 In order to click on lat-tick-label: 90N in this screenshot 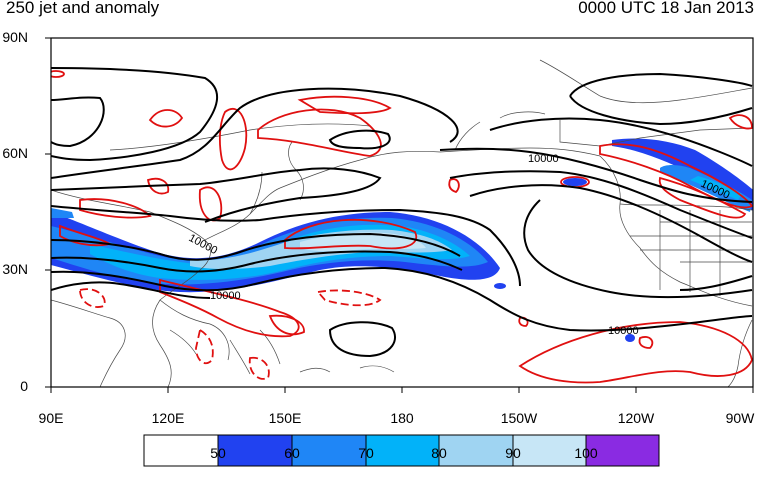, I will do `click(15, 37)`.